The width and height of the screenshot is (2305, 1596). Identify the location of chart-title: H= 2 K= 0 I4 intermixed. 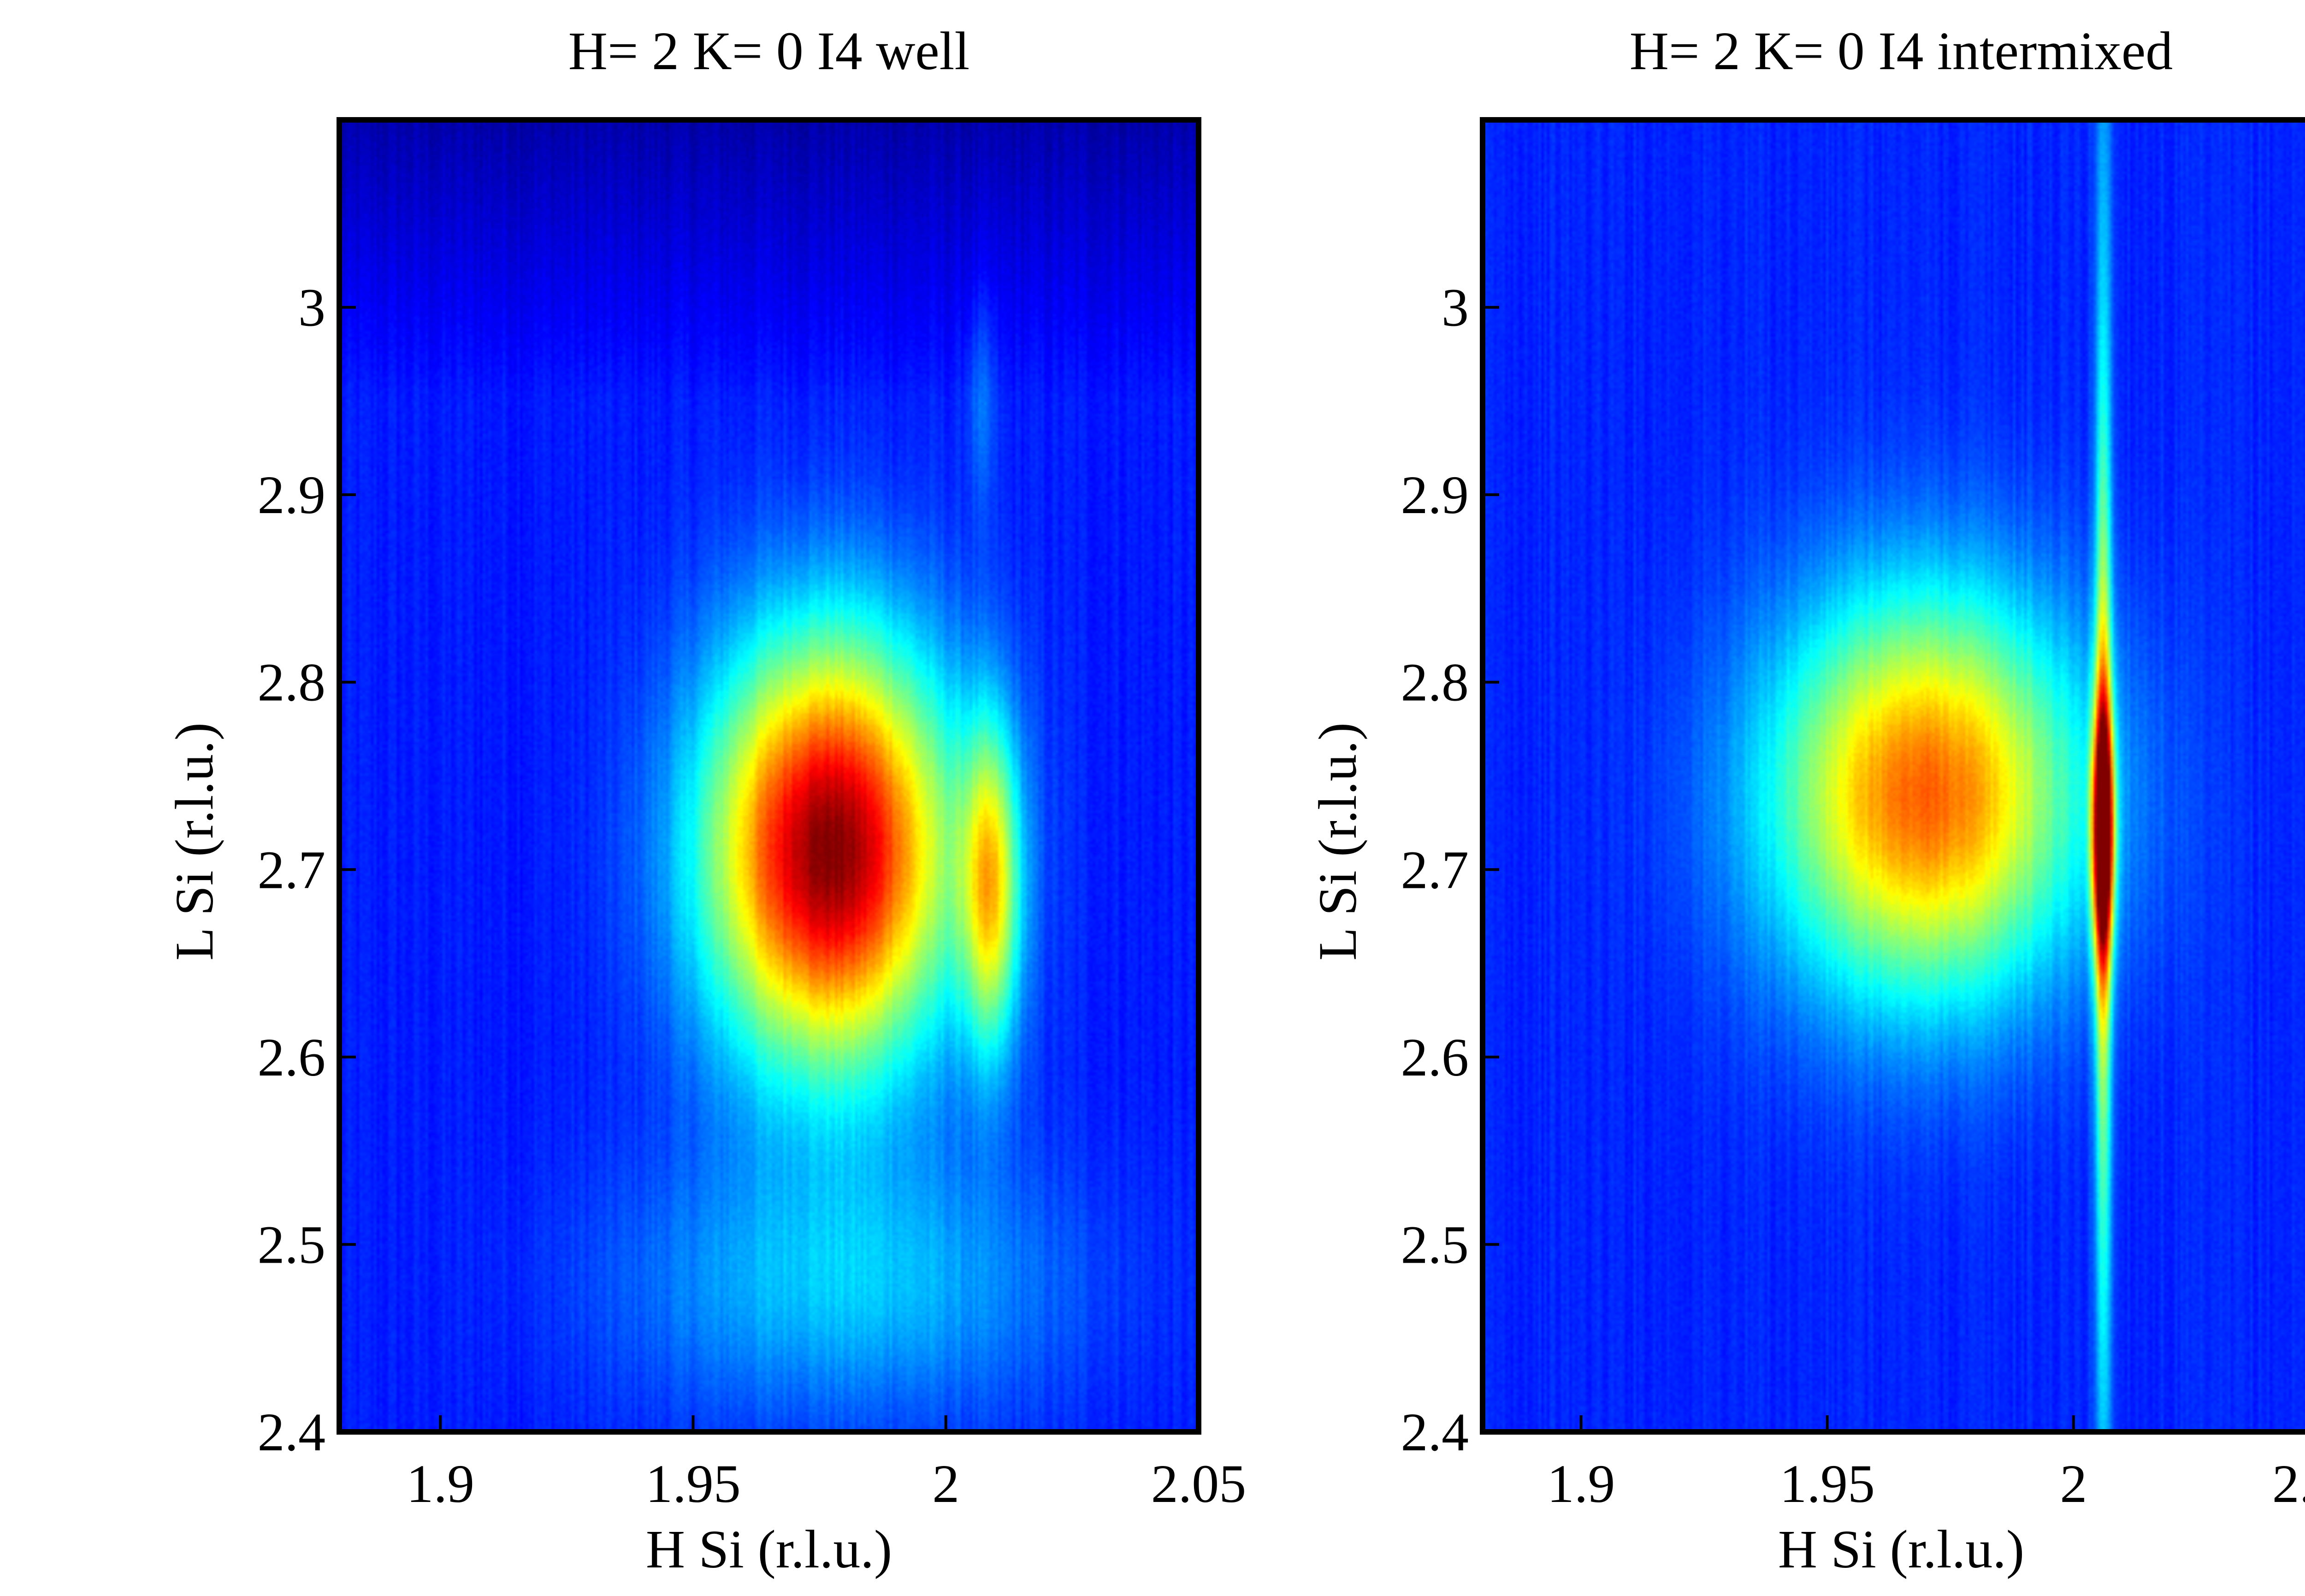
(1901, 51).